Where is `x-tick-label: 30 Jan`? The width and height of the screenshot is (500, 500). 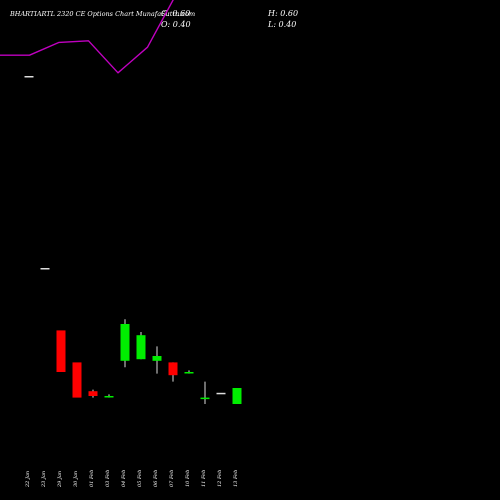 x-tick-label: 30 Jan is located at coordinates (76, 479).